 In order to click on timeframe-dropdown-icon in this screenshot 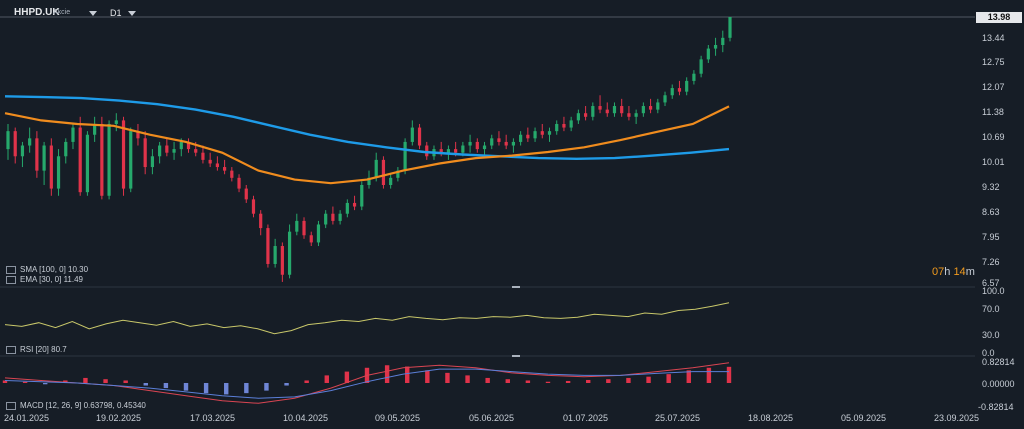, I will do `click(132, 14)`.